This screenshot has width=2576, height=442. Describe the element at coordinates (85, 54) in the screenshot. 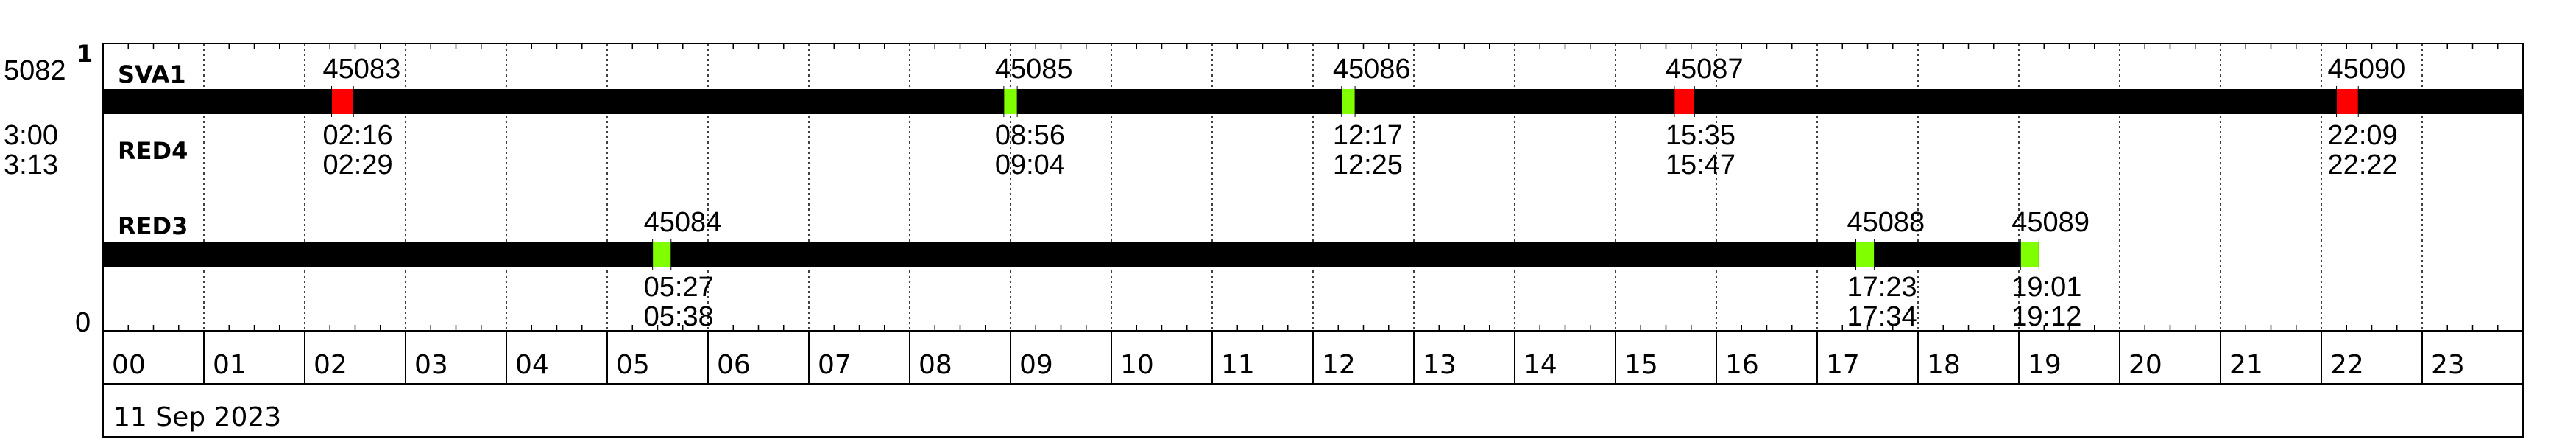

I see `left-superscript: 1` at that location.